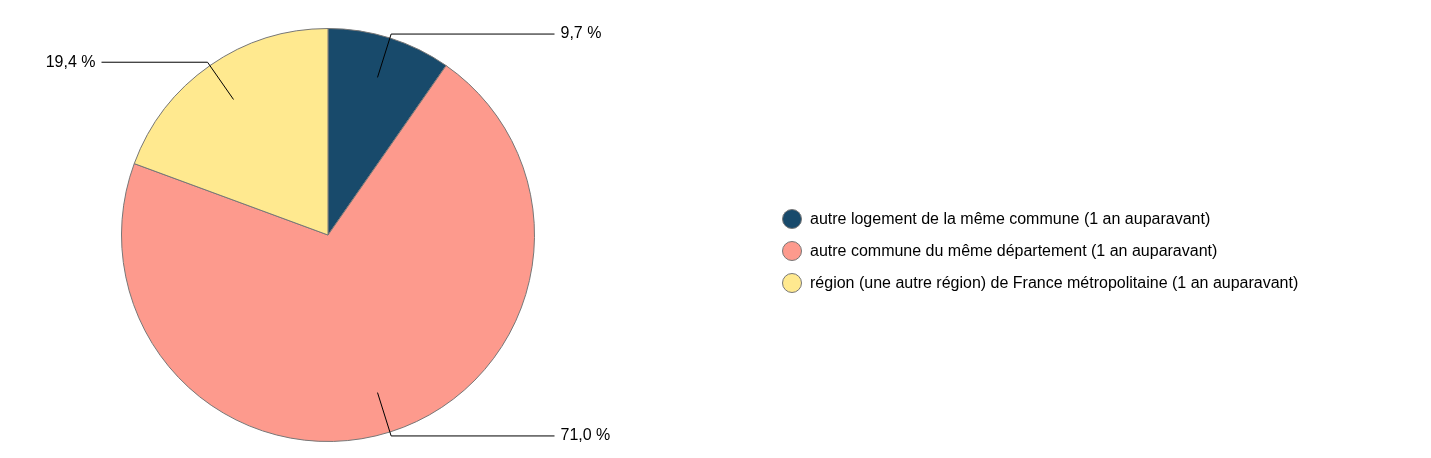 The width and height of the screenshot is (1431, 458). Describe the element at coordinates (1010, 219) in the screenshot. I see `legend-label: autre logement de la même commune (1 an auparavant)` at that location.